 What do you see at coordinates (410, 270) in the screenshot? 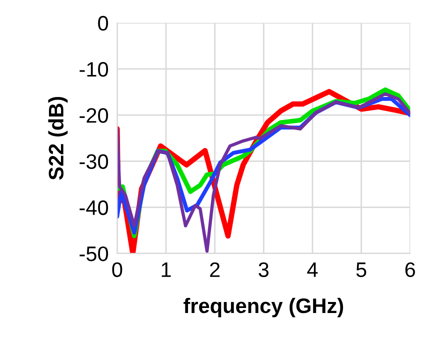
I see `x-tick-label: 6` at bounding box center [410, 270].